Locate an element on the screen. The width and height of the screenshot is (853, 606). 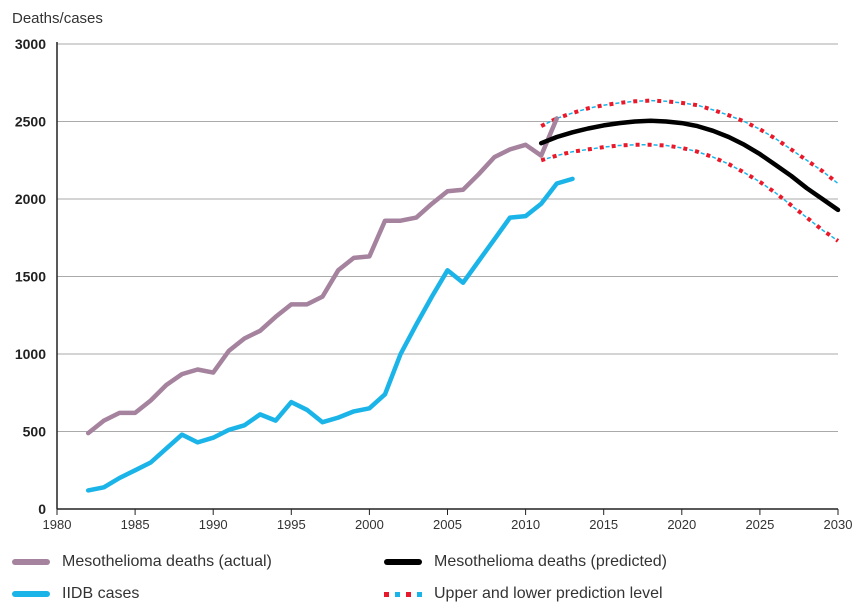
legend-item-prediction-band: Upper and lower prediction level is located at coordinates (523, 594).